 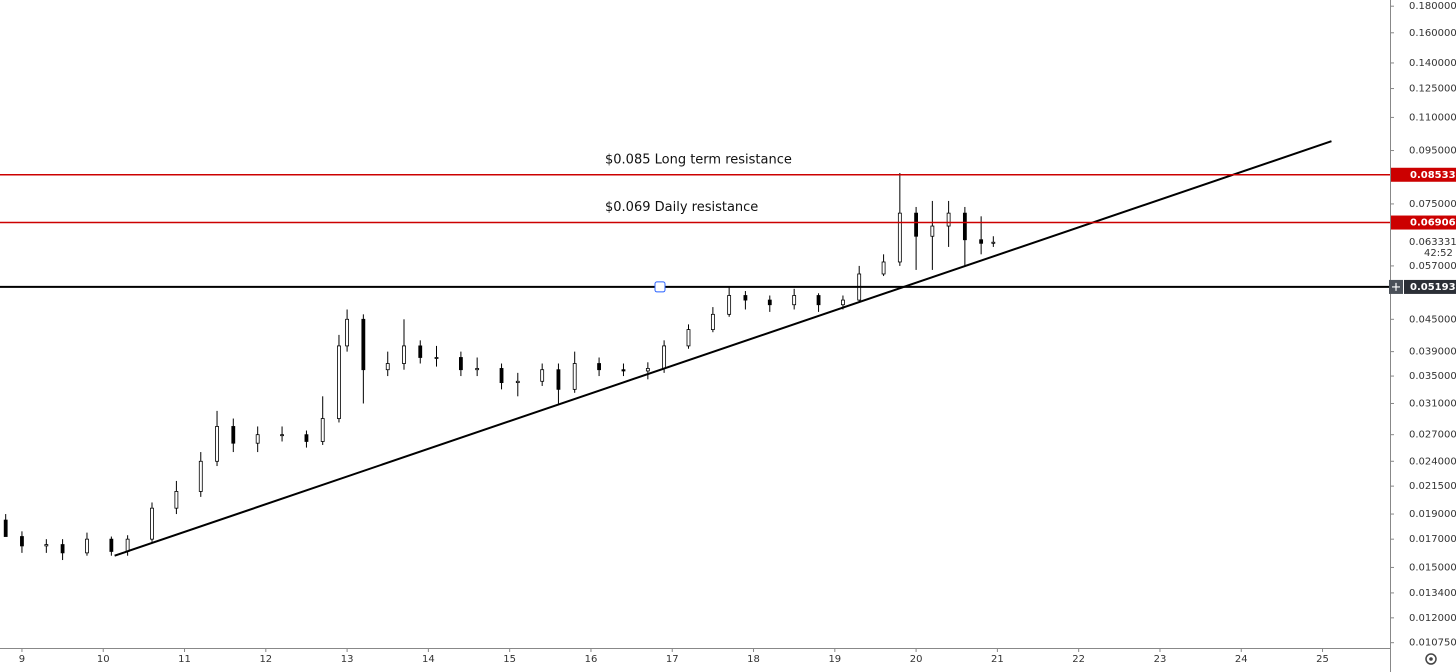 What do you see at coordinates (681, 207) in the screenshot?
I see `level-annotation: $0.069 Daily resistance` at bounding box center [681, 207].